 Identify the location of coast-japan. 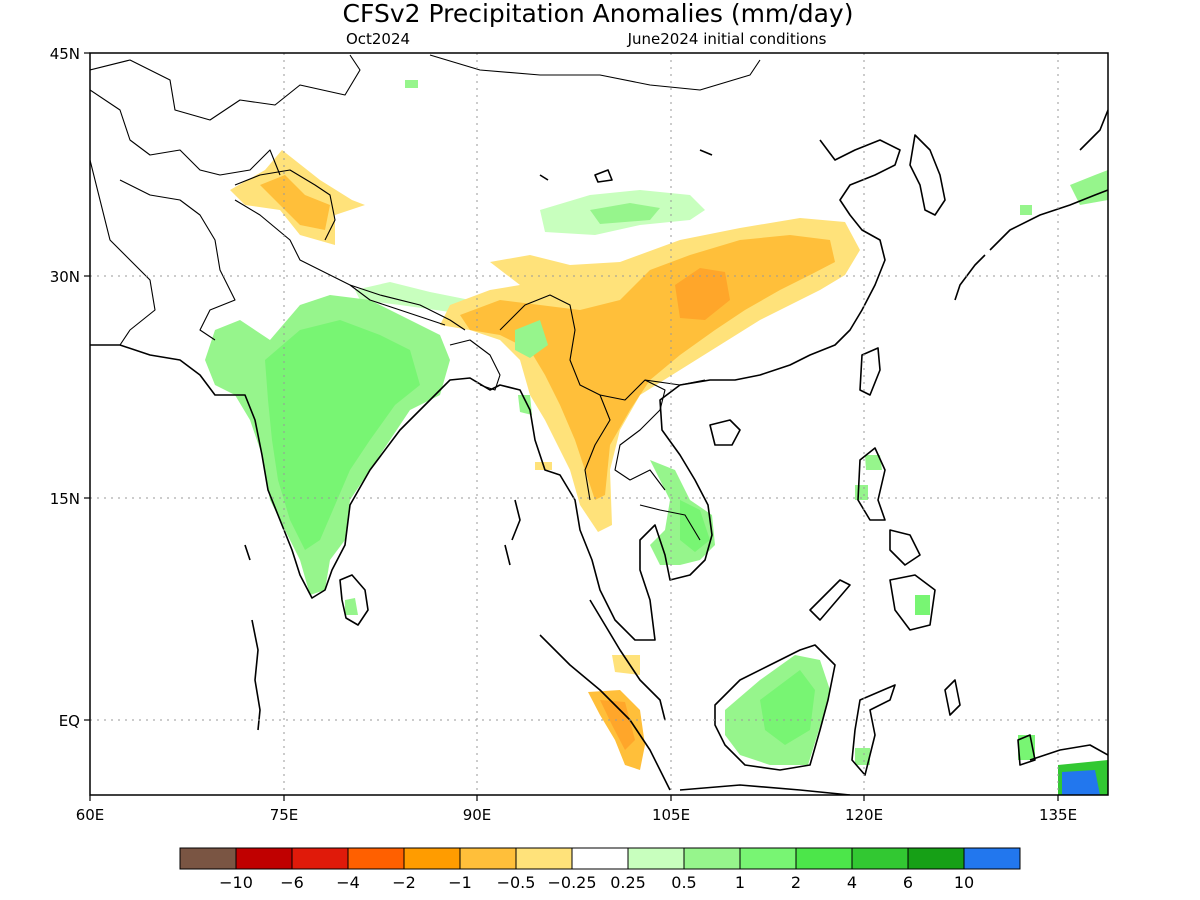
(1031, 205).